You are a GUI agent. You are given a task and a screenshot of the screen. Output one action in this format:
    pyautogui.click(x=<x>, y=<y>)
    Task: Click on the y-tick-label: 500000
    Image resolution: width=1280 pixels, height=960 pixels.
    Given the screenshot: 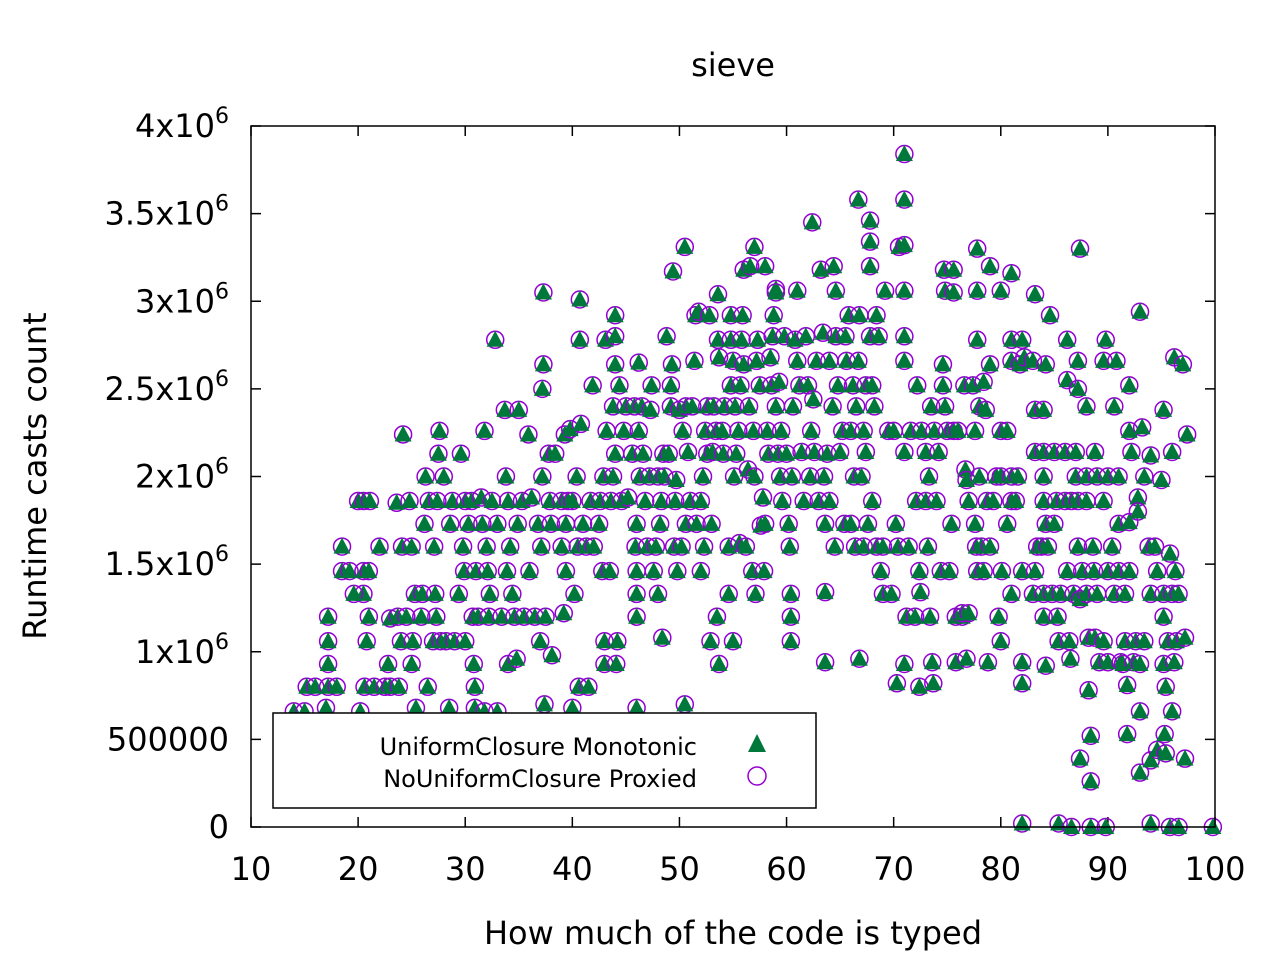 What is the action you would take?
    pyautogui.click(x=168, y=739)
    